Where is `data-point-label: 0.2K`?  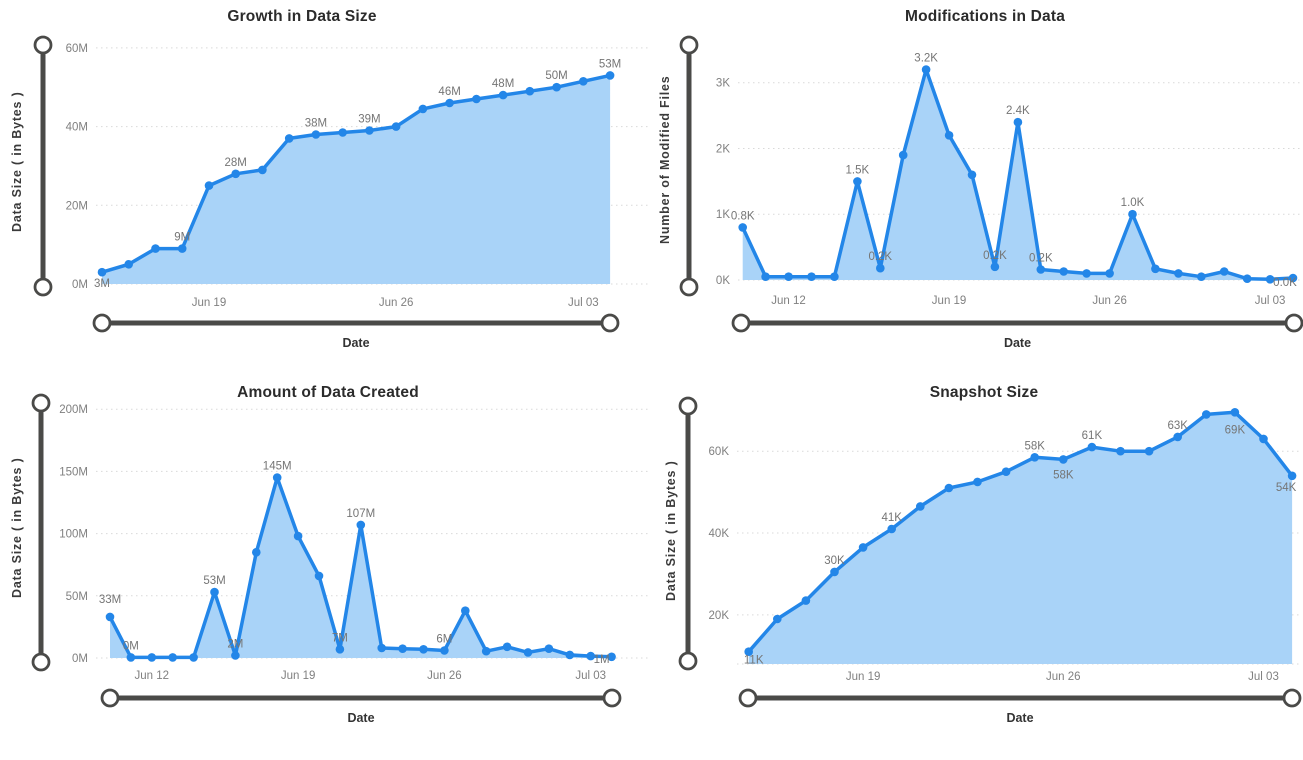
data-point-label: 0.2K is located at coordinates (1041, 258).